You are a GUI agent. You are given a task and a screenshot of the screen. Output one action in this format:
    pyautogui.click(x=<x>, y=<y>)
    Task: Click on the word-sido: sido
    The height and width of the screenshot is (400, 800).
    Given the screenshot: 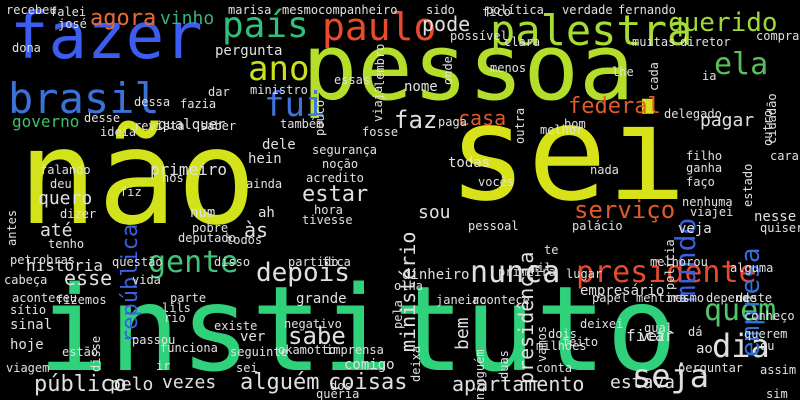 What is the action you would take?
    pyautogui.click(x=440, y=10)
    